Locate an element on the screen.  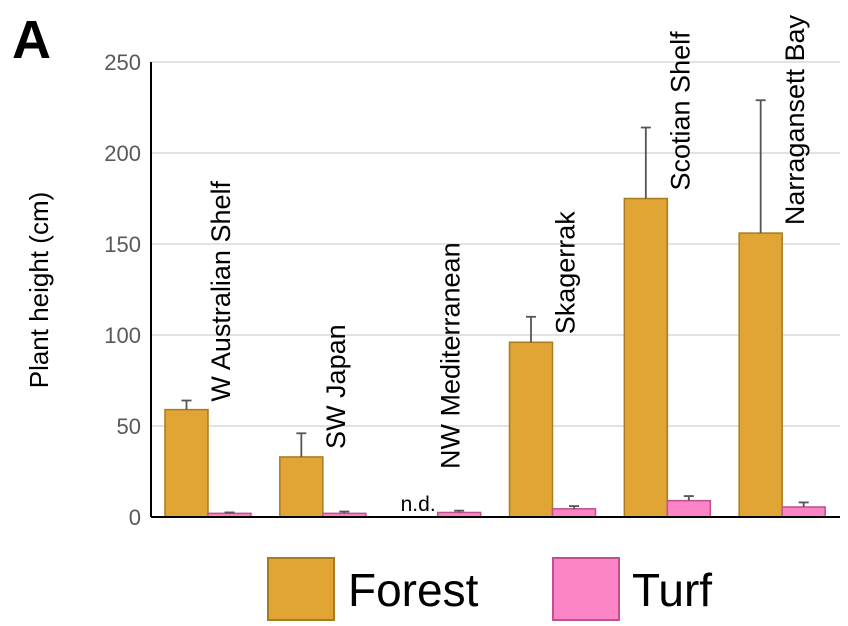
category-label: W Australian Shelf is located at coordinates (221, 291).